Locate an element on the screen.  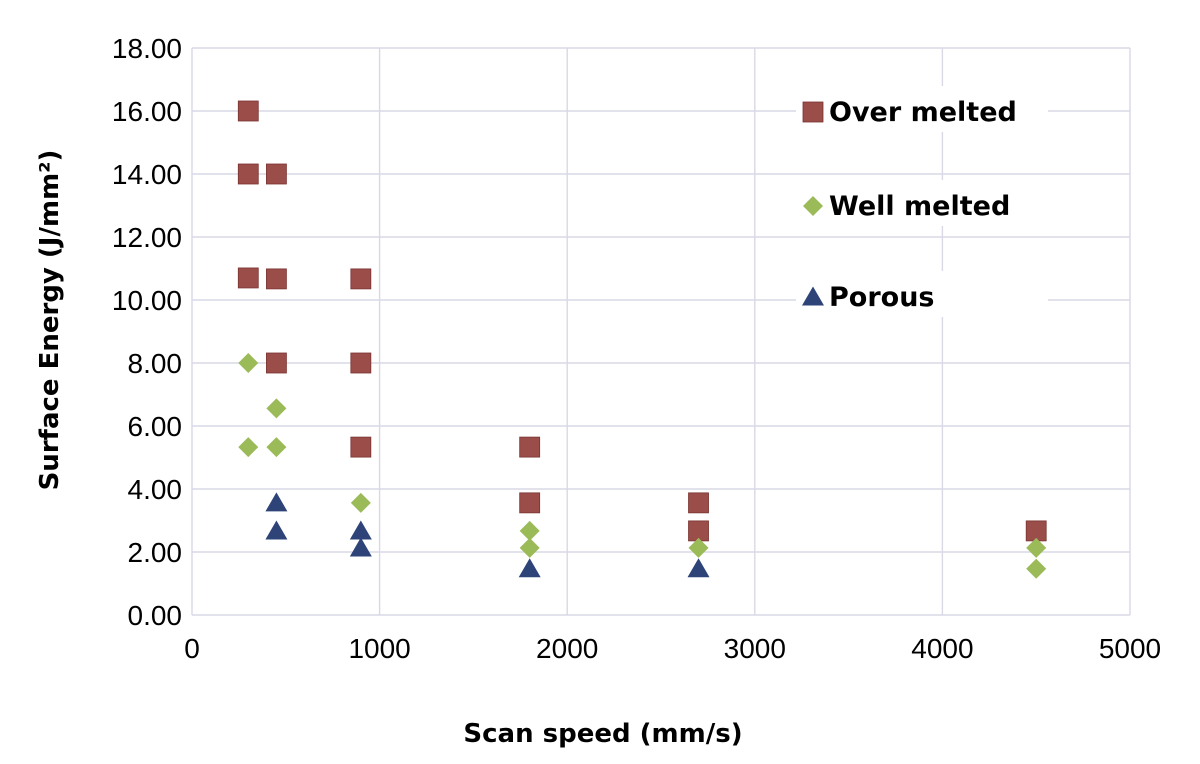
x-tick-label: 4000 is located at coordinates (942, 648).